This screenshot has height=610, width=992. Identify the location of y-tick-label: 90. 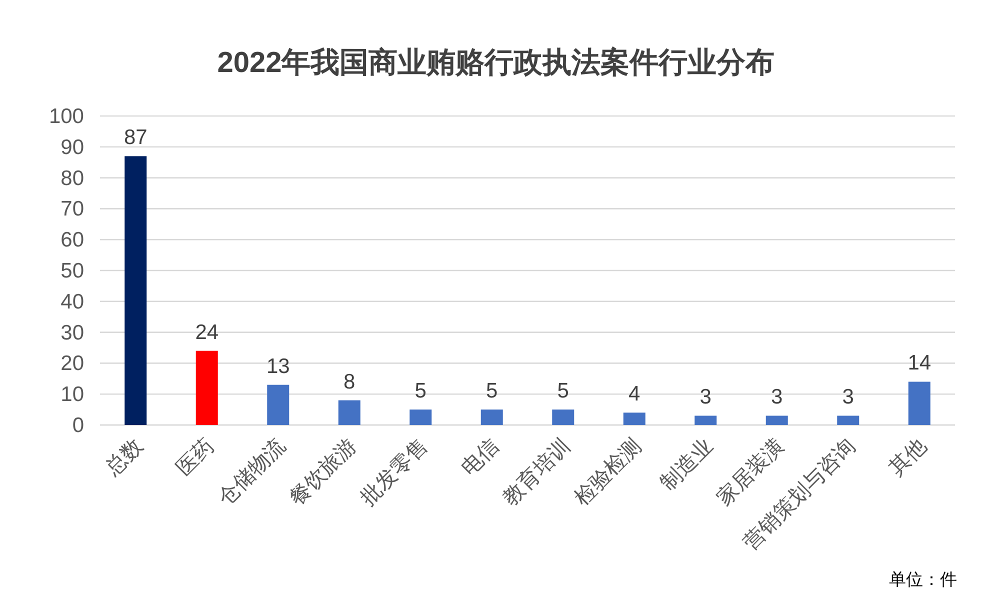
(72, 147).